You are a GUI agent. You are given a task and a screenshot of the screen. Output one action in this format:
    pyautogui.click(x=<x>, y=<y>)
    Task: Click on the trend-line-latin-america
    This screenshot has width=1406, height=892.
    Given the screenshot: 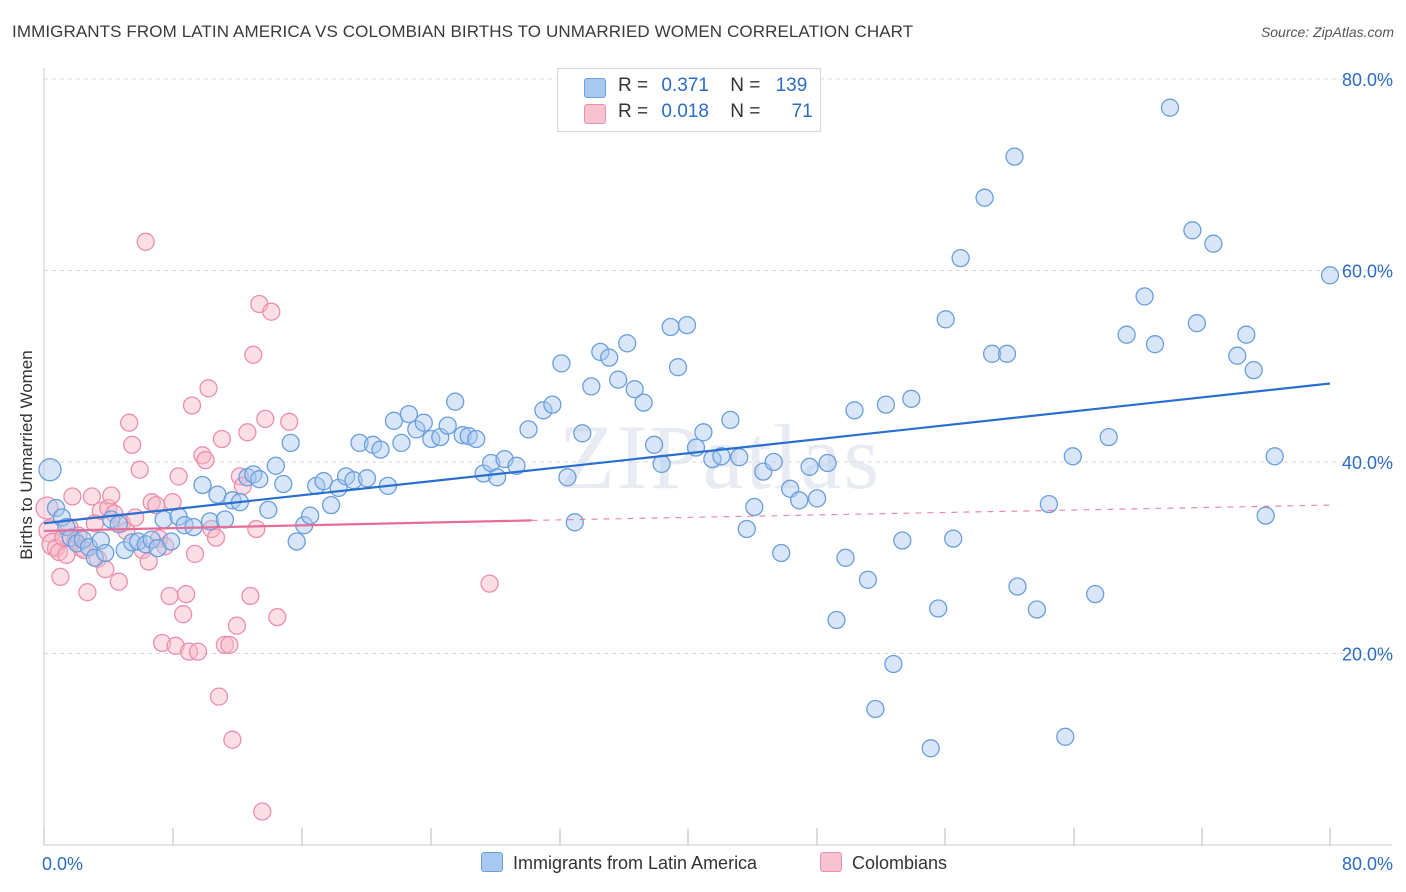 What is the action you would take?
    pyautogui.click(x=687, y=453)
    